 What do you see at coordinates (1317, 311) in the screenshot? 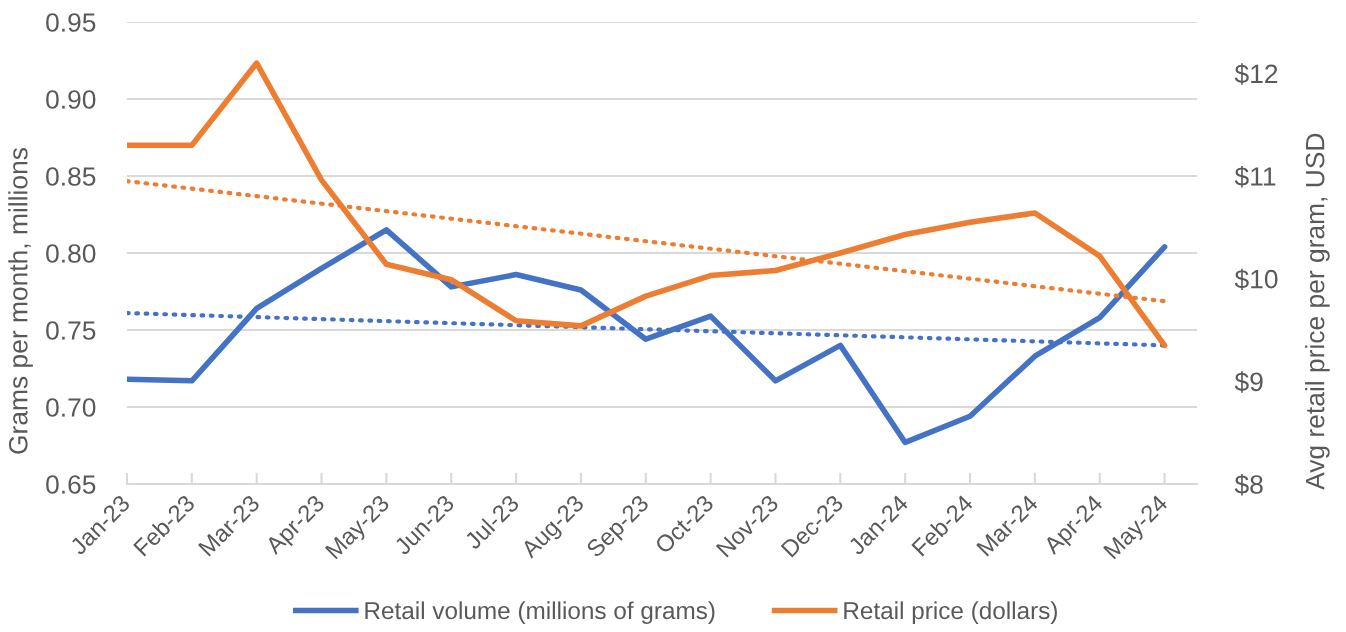
I see `y2-axis-title: Avg retail price per gram, USD` at bounding box center [1317, 311].